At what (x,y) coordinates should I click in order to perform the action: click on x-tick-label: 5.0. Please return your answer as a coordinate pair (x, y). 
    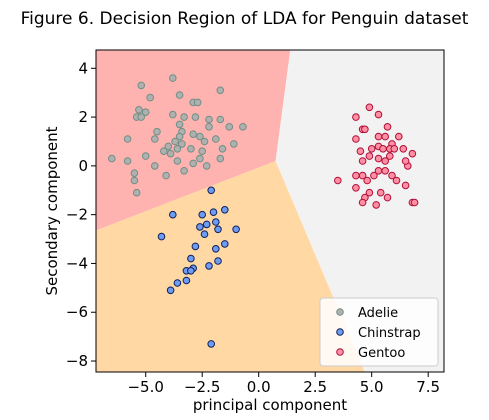
    Looking at the image, I should click on (372, 387).